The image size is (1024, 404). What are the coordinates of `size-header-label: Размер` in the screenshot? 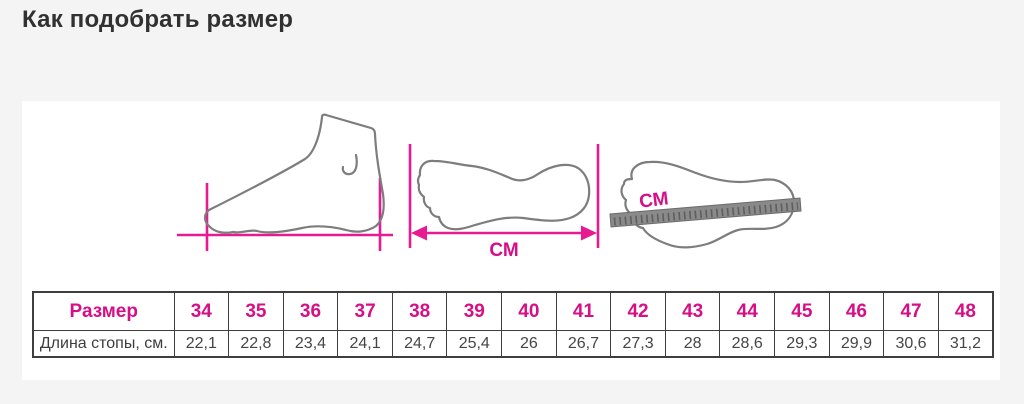 It's located at (103, 311).